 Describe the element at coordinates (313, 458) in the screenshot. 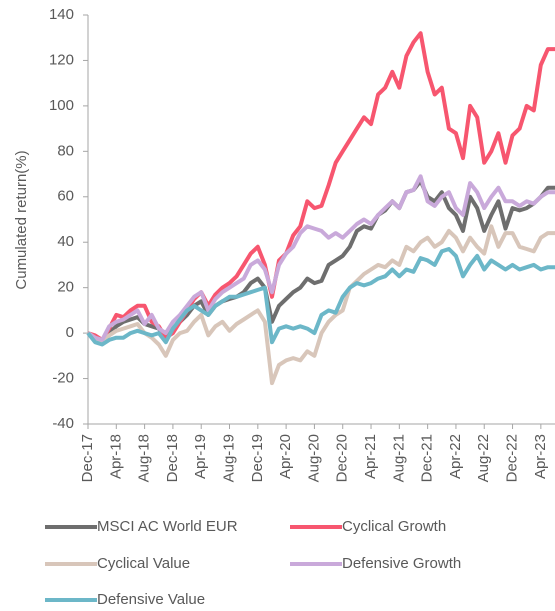

I see `x-tick-label: Aug-20` at that location.